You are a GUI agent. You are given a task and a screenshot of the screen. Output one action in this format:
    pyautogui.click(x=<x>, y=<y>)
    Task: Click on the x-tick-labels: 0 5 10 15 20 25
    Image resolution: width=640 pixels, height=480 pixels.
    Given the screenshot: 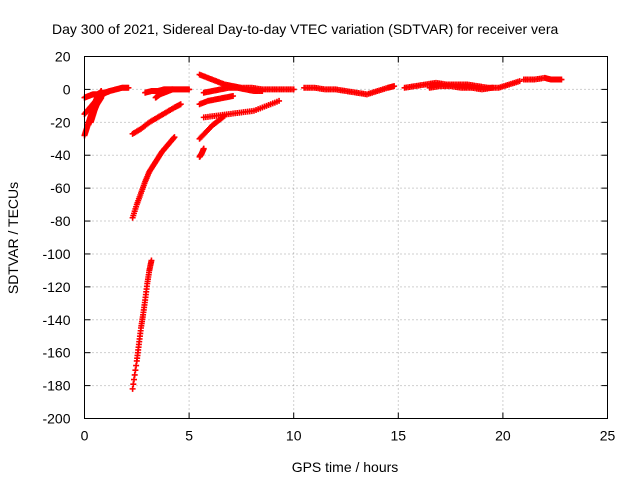 What is the action you would take?
    pyautogui.click(x=348, y=436)
    